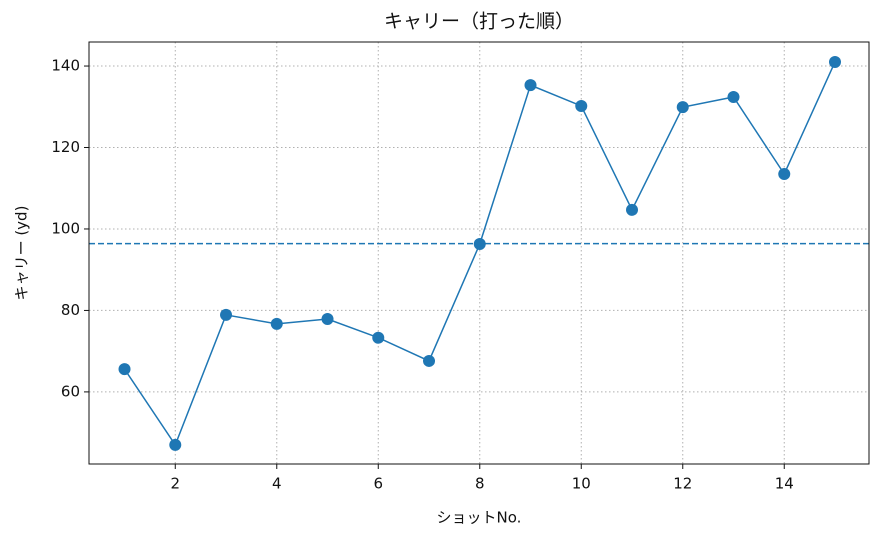  Describe the element at coordinates (22, 253) in the screenshot. I see `y-axis-label: キャリー (yd)` at that location.